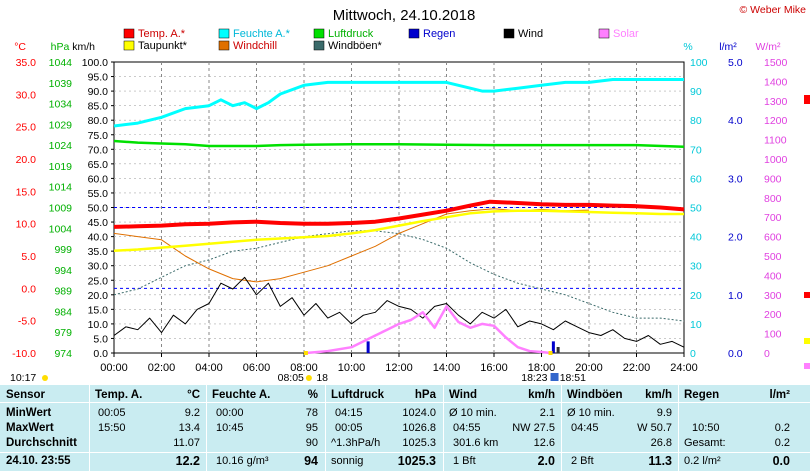 Image resolution: width=810 pixels, height=471 pixels. What do you see at coordinates (735, 296) in the screenshot?
I see `tick-label-rain: 1.0` at bounding box center [735, 296].